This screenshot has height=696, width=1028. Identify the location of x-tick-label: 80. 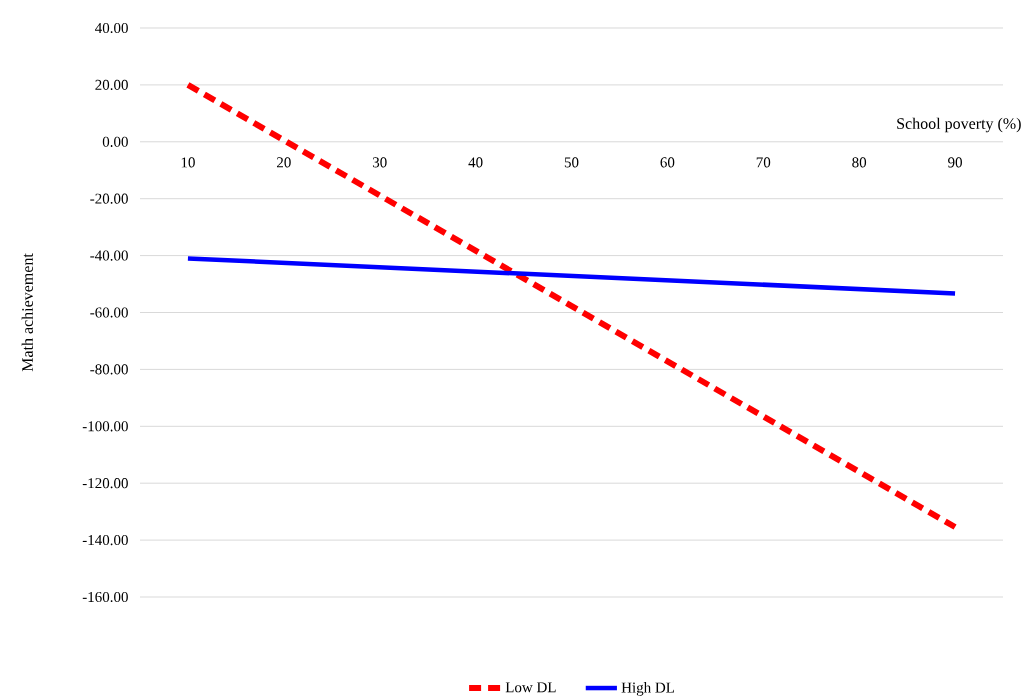
(859, 162).